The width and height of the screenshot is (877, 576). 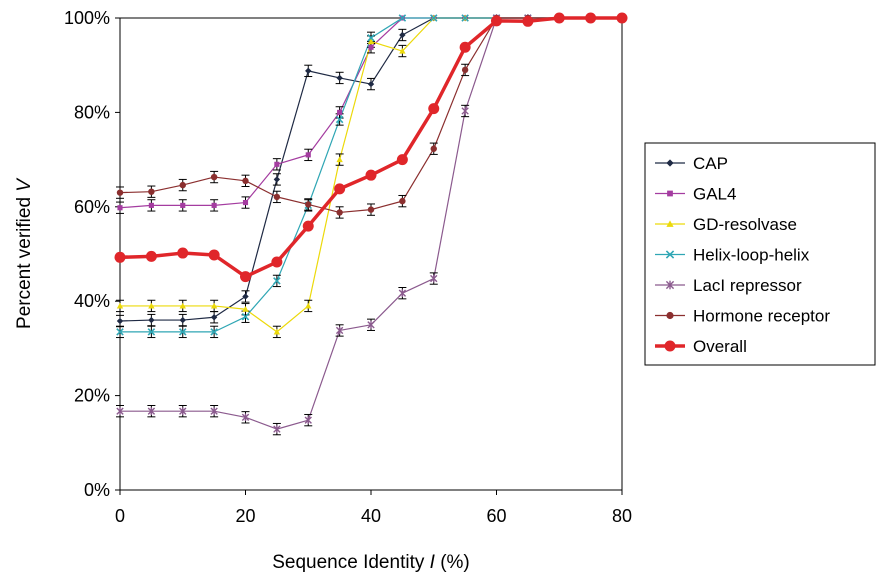 I want to click on legend-label-gal4: GAL4, so click(x=714, y=194).